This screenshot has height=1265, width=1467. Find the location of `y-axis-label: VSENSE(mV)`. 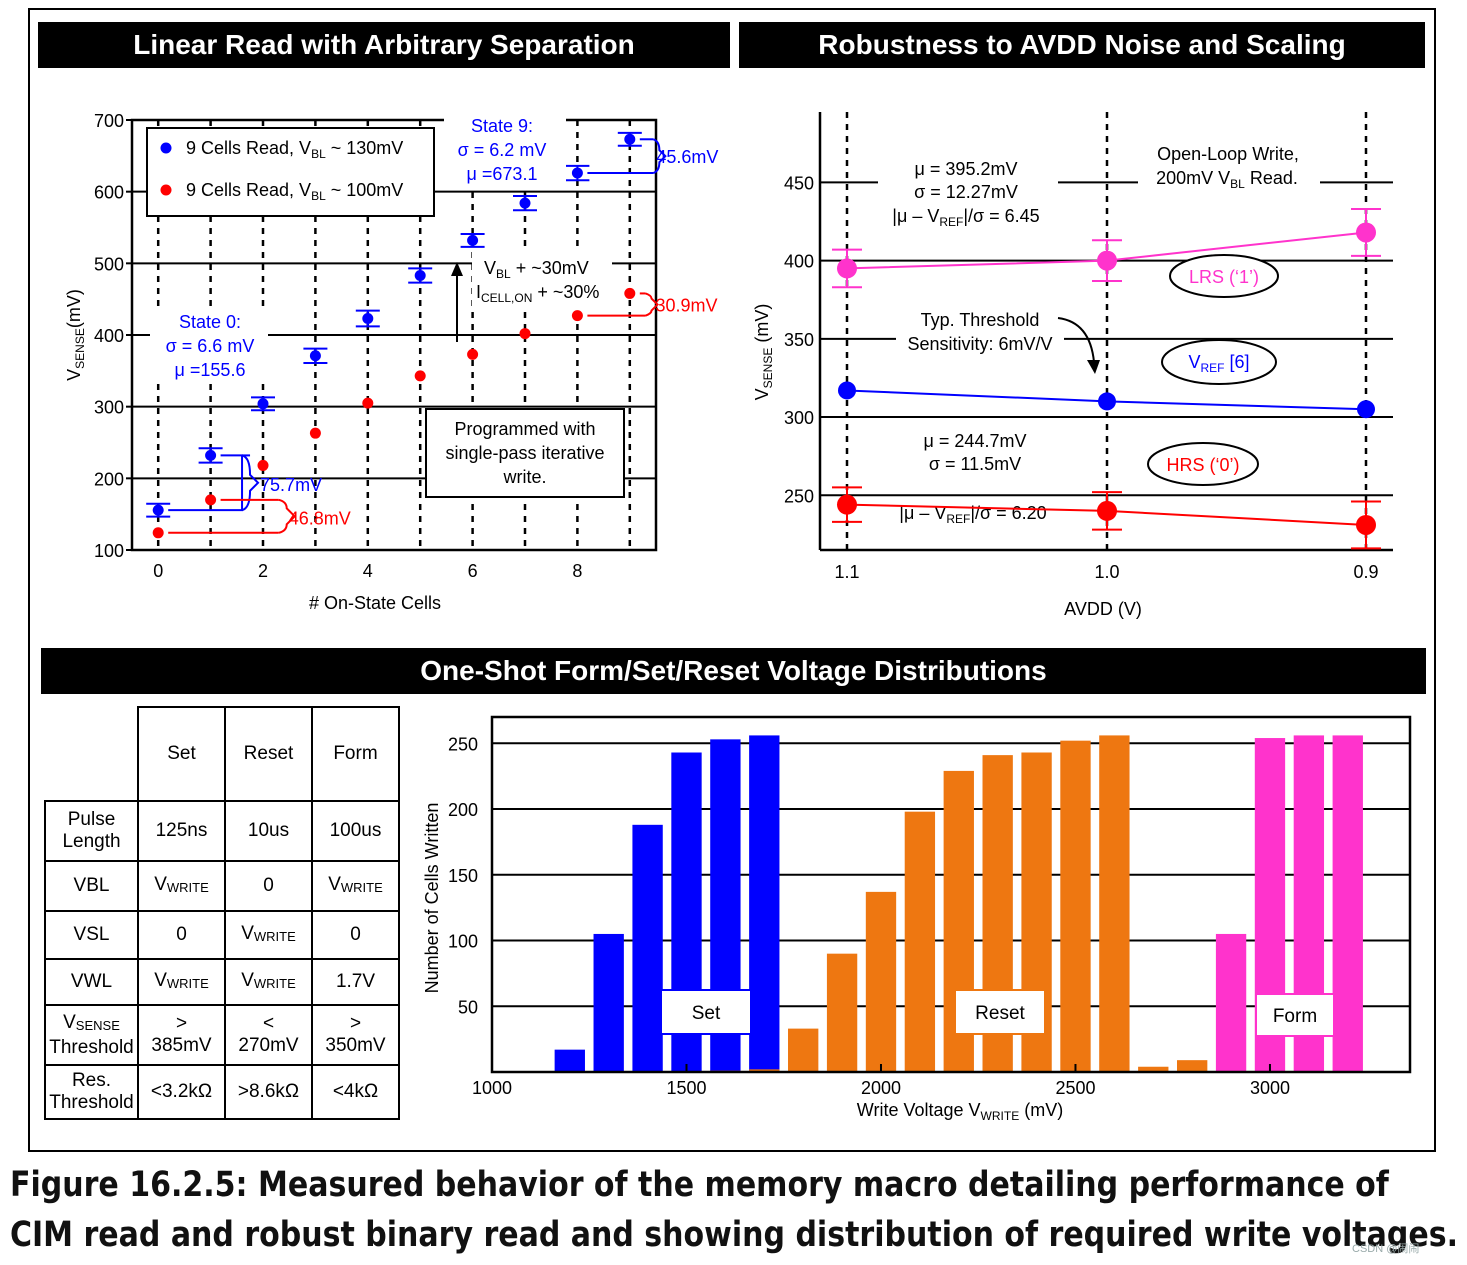

y-axis-label: VSENSE(mV) is located at coordinates (75, 335).